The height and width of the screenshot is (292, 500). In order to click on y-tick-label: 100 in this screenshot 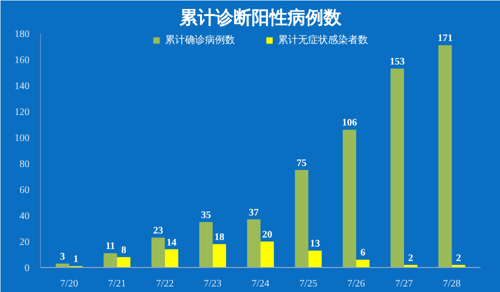, I will do `click(22, 138)`.